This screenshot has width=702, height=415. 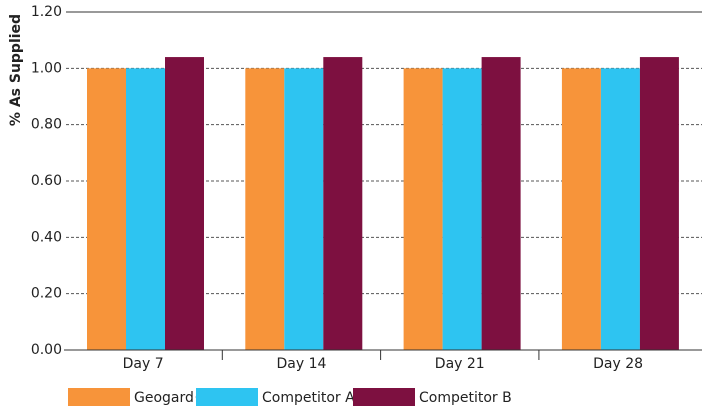 I want to click on y-tick-label: 0.00, so click(x=46, y=350).